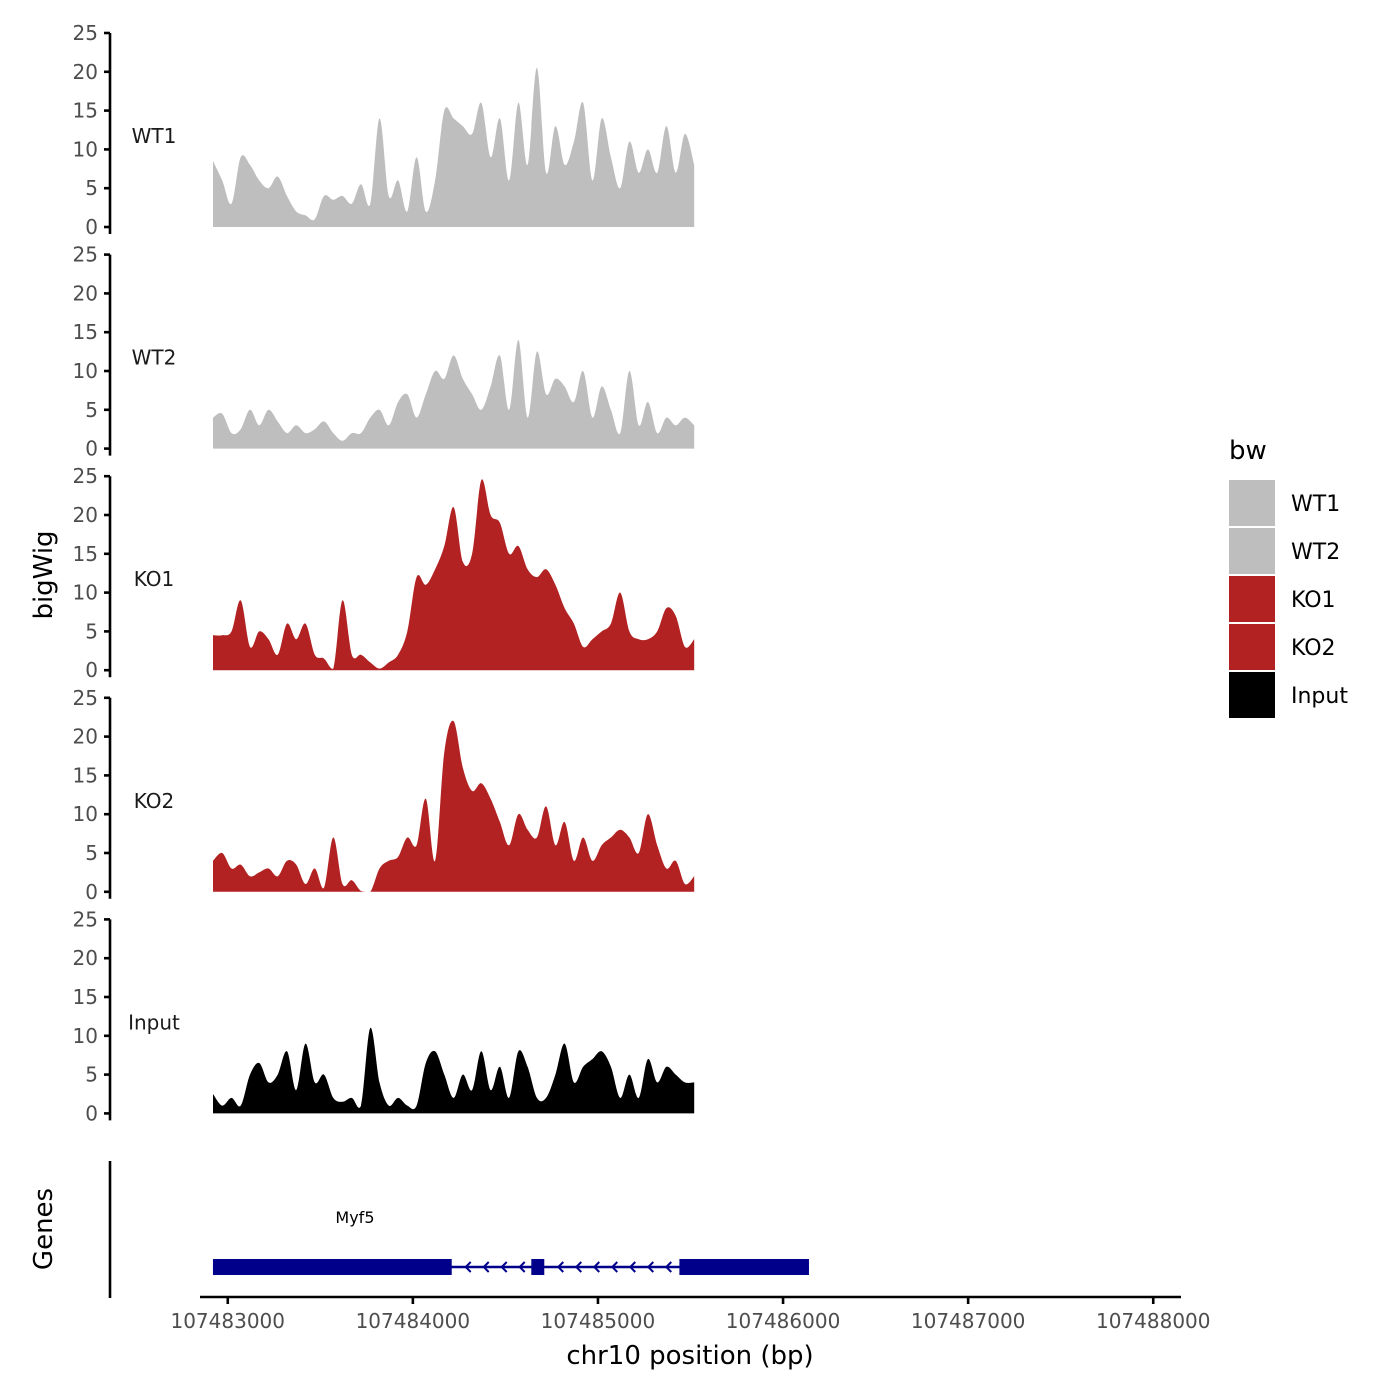  Describe the element at coordinates (154, 136) in the screenshot. I see `track-label: WT1` at that location.